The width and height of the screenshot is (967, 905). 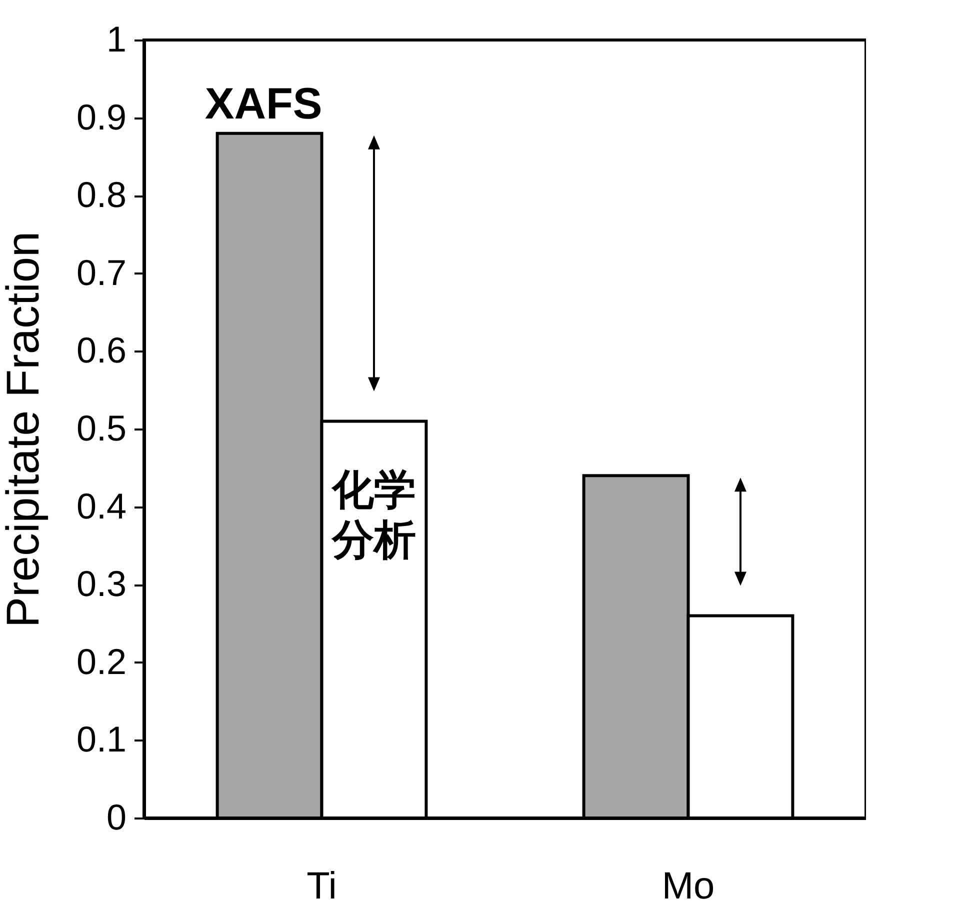 What do you see at coordinates (24, 429) in the screenshot?
I see `y-axis-title: Precipitate Fraction` at bounding box center [24, 429].